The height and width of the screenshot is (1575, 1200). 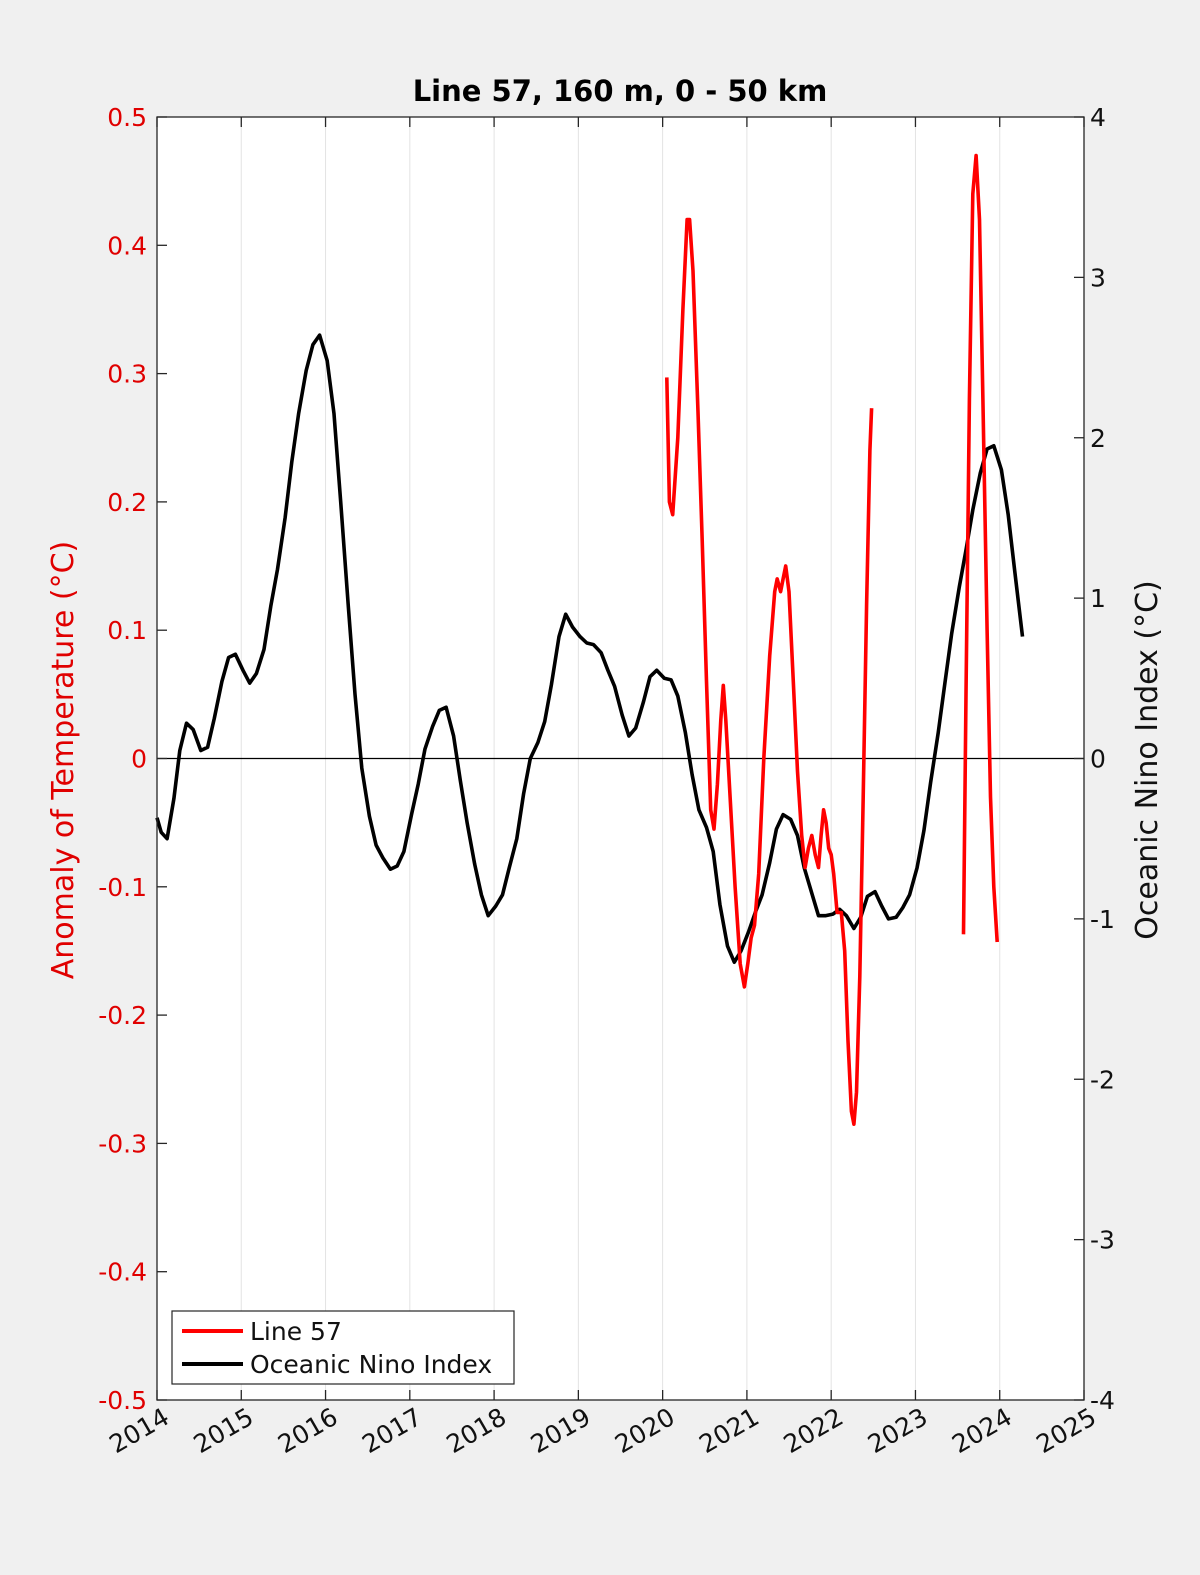 I want to click on left-y-axis-label: Anomaly of Temperature (°C), so click(x=63, y=760).